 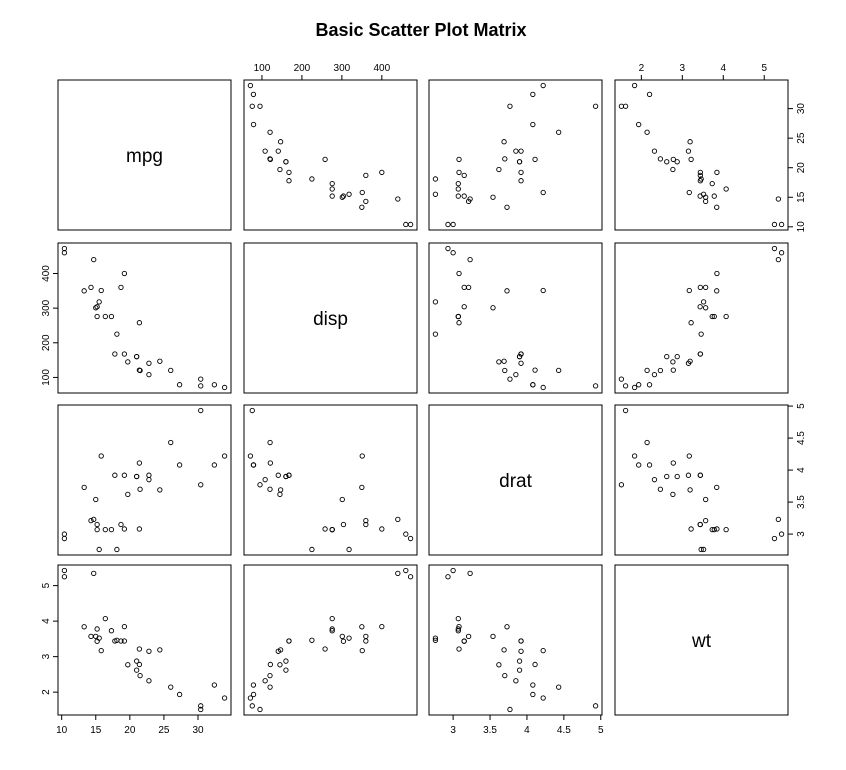 I want to click on tick-label: 400, so click(x=46, y=273).